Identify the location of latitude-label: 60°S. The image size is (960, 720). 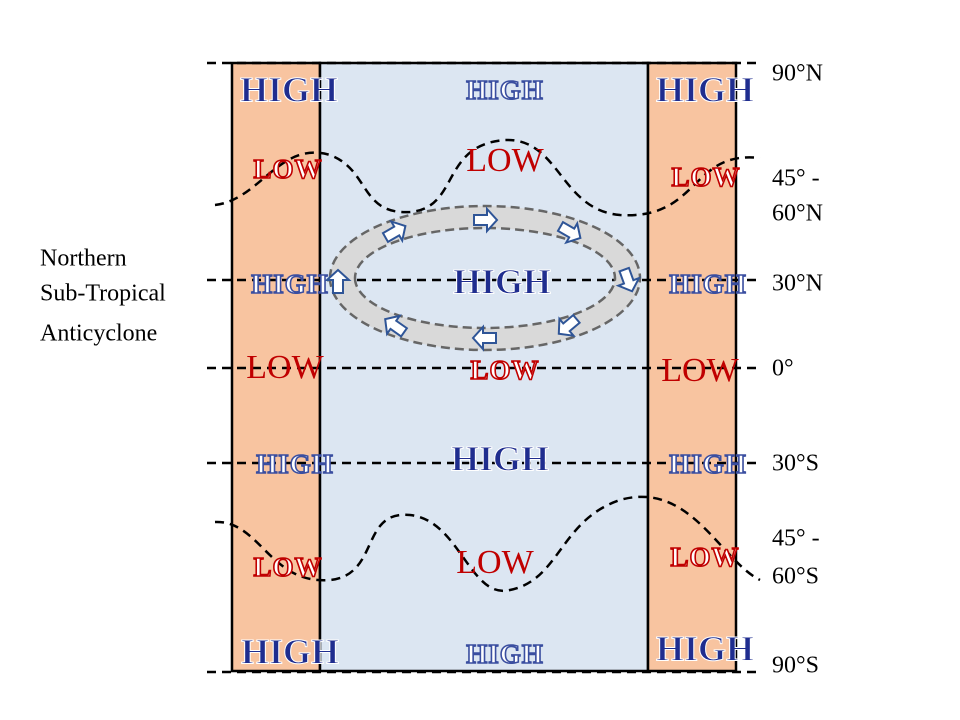
(795, 577).